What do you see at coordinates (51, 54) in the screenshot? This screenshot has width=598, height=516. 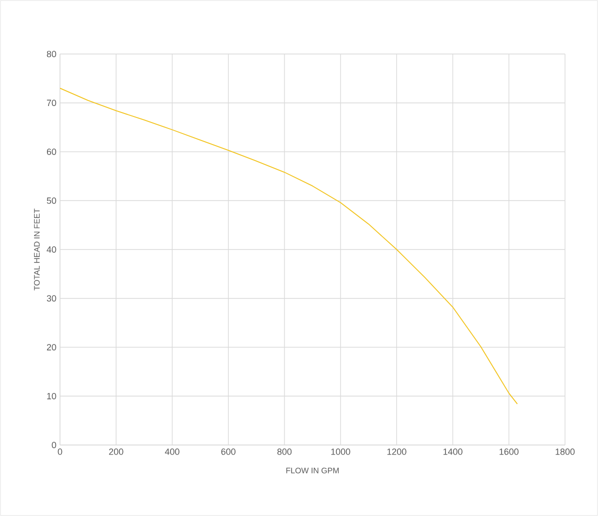 I see `y-tick-label: 80` at bounding box center [51, 54].